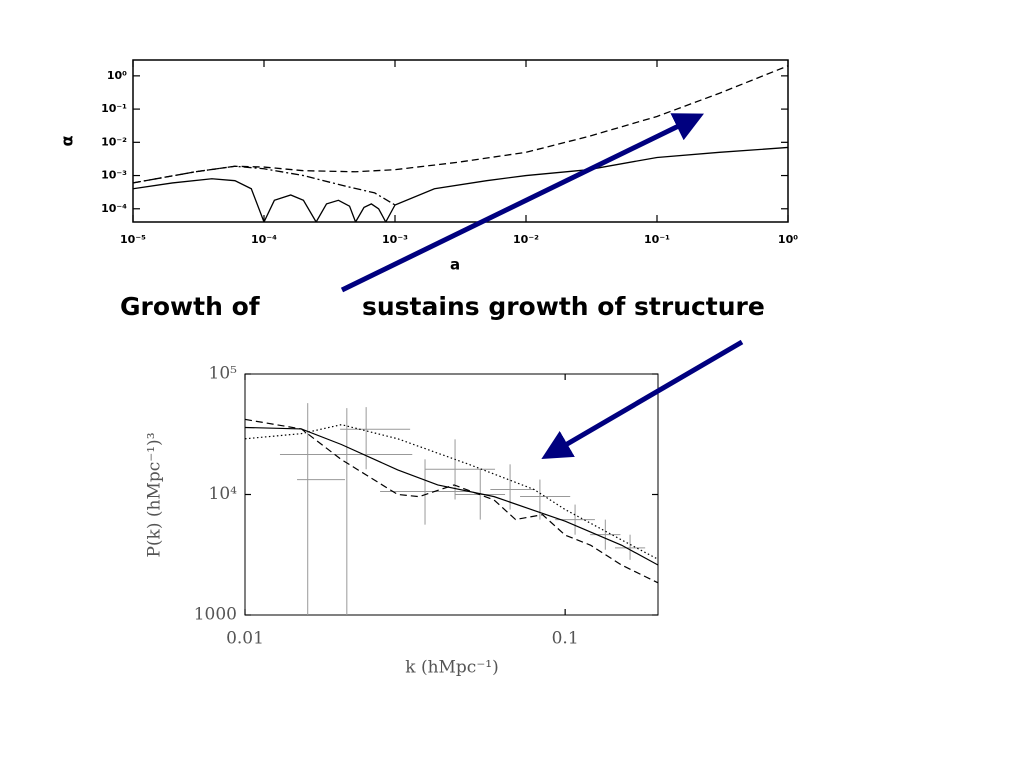 This screenshot has width=1024, height=768. What do you see at coordinates (264, 239) in the screenshot?
I see `x-tick-label: 10⁻⁴` at bounding box center [264, 239].